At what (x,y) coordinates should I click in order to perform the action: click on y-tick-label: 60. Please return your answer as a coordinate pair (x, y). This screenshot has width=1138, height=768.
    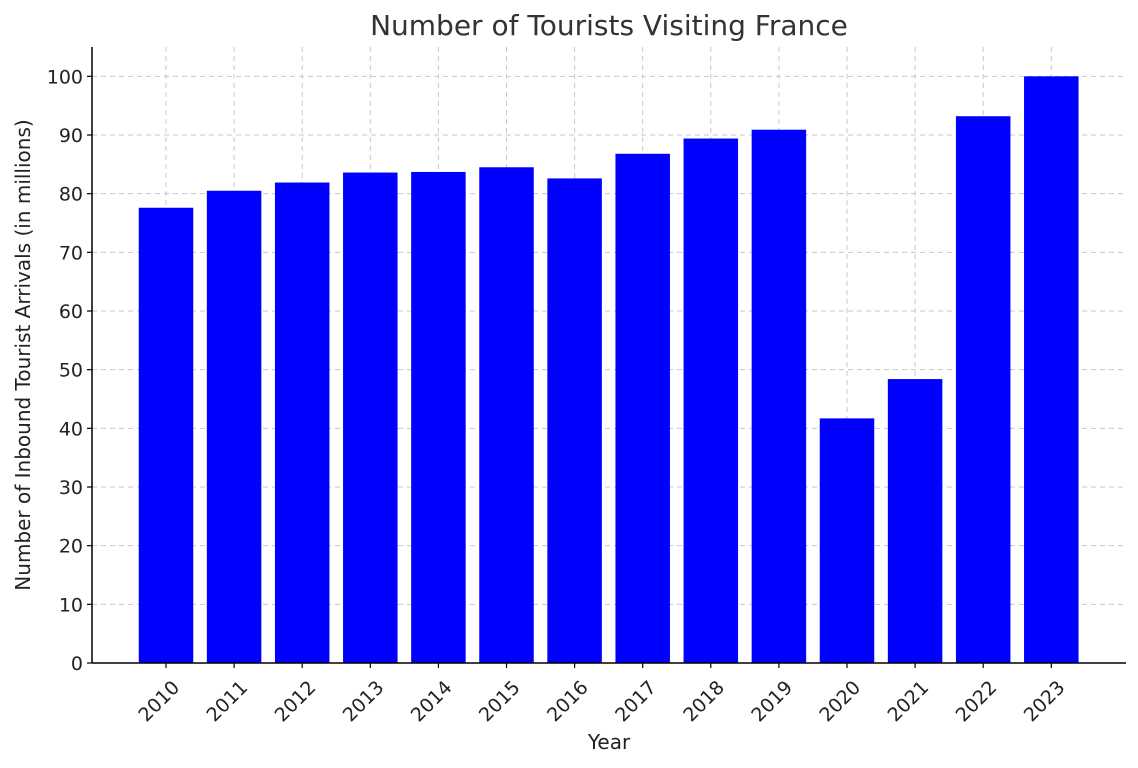
    Looking at the image, I should click on (71, 312).